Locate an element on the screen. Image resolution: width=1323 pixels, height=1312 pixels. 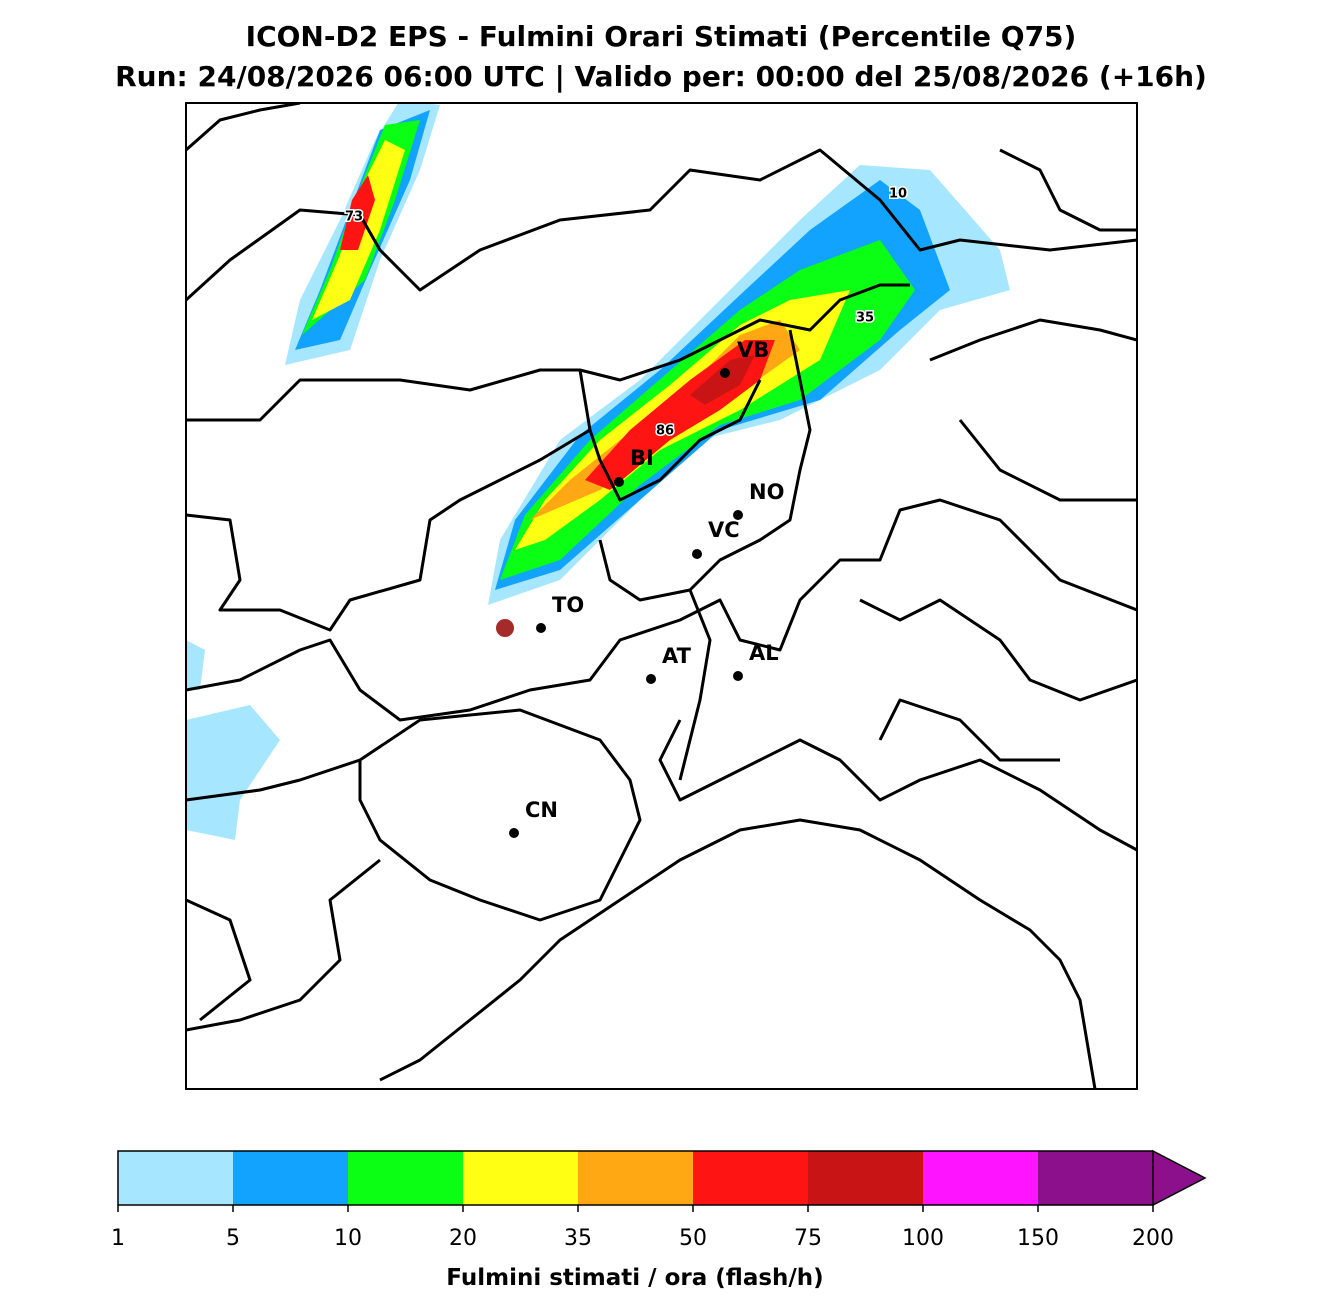
peak-label: 35 is located at coordinates (865, 318).